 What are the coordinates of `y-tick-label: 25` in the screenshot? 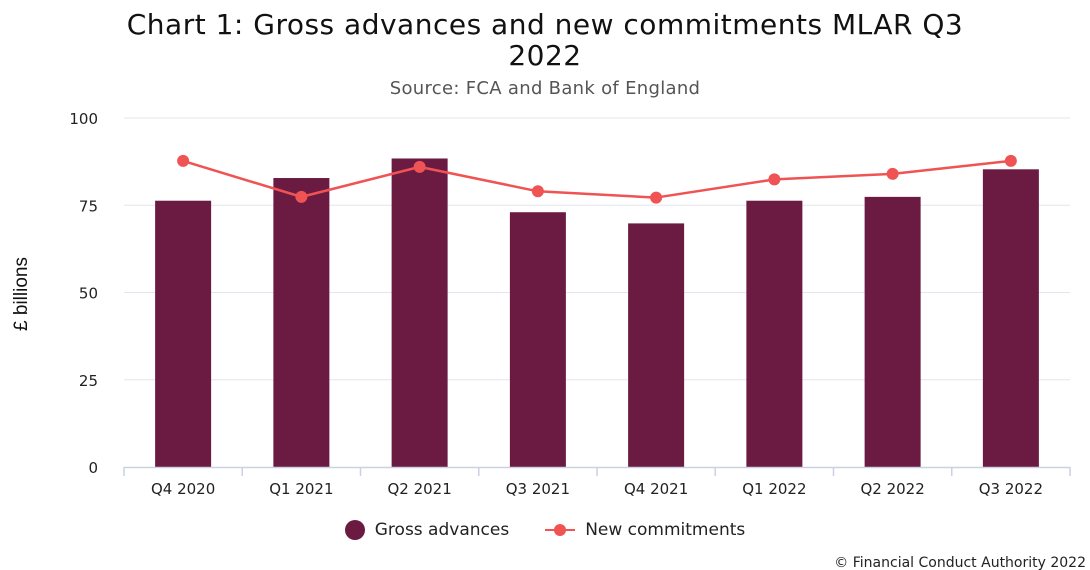 It's located at (88, 381).